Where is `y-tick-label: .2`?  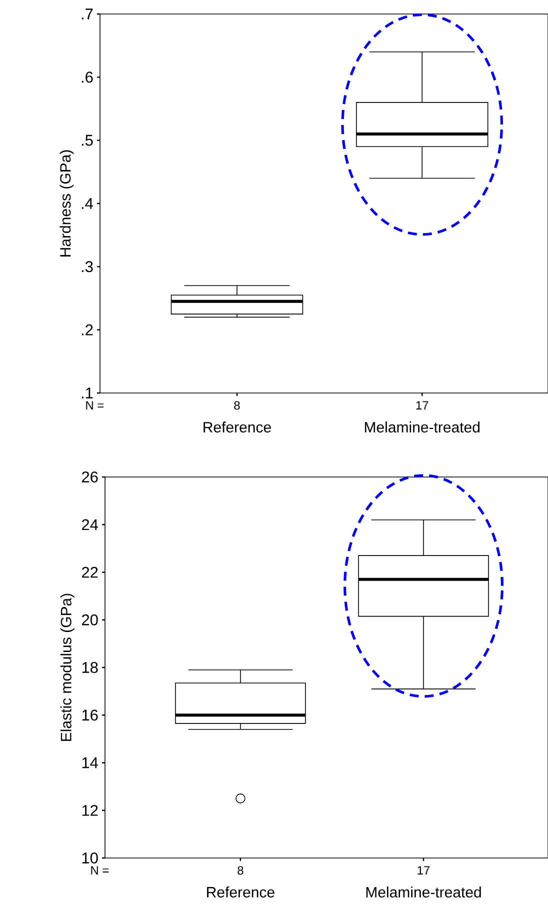
y-tick-label: .2 is located at coordinates (87, 330).